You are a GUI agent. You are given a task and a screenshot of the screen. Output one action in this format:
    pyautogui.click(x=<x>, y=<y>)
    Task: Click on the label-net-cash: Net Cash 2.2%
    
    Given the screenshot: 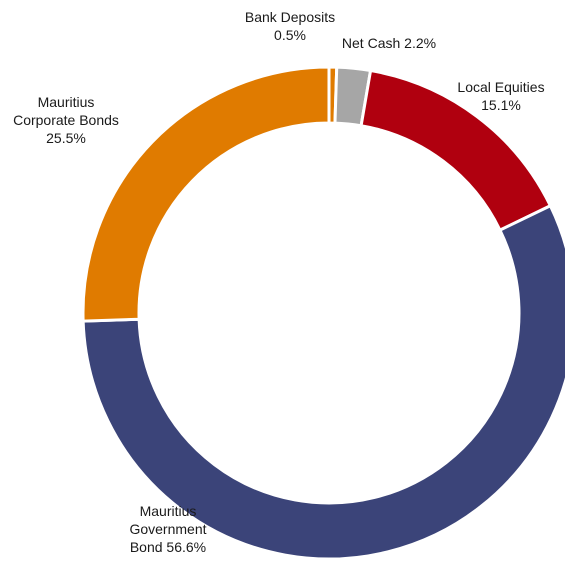 What is the action you would take?
    pyautogui.click(x=389, y=43)
    